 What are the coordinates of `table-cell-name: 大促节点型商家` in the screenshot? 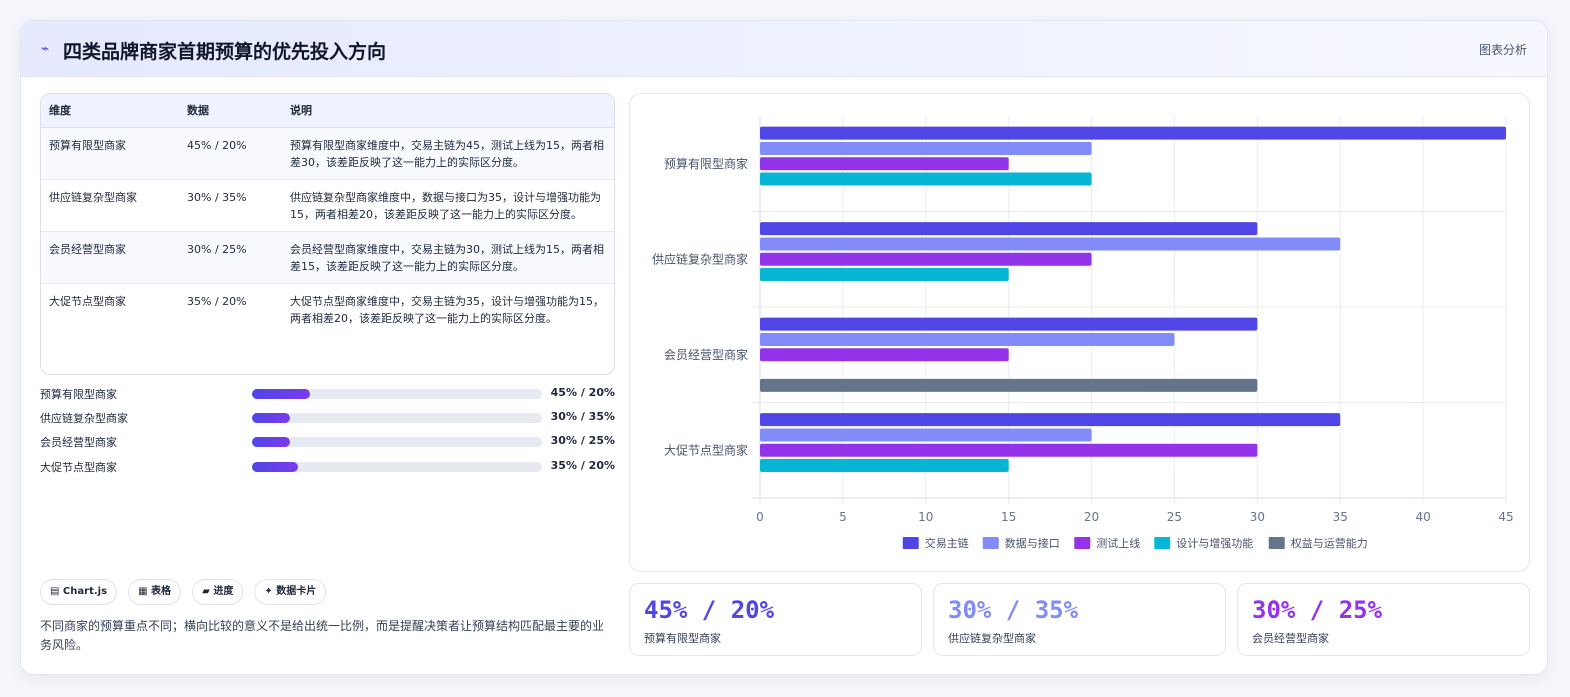 It's located at (87, 301).